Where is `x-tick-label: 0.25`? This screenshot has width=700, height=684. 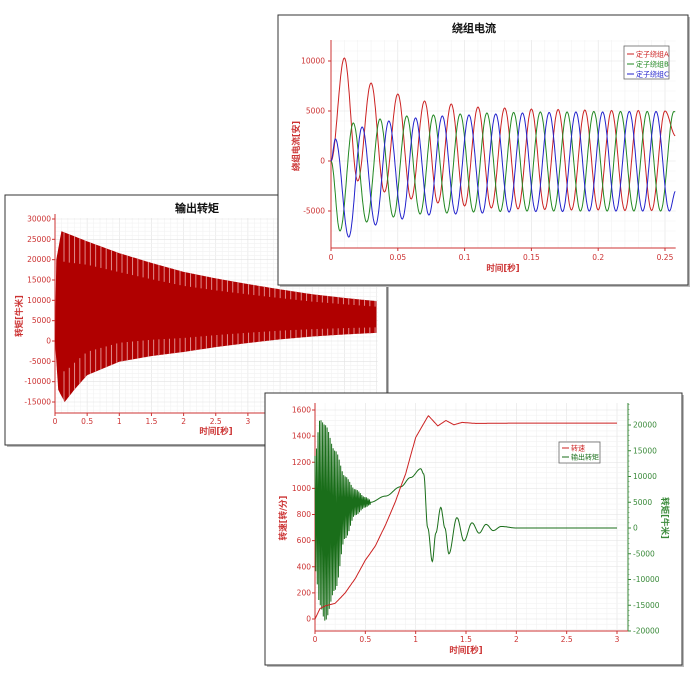 x-tick-label: 0.25 is located at coordinates (665, 257).